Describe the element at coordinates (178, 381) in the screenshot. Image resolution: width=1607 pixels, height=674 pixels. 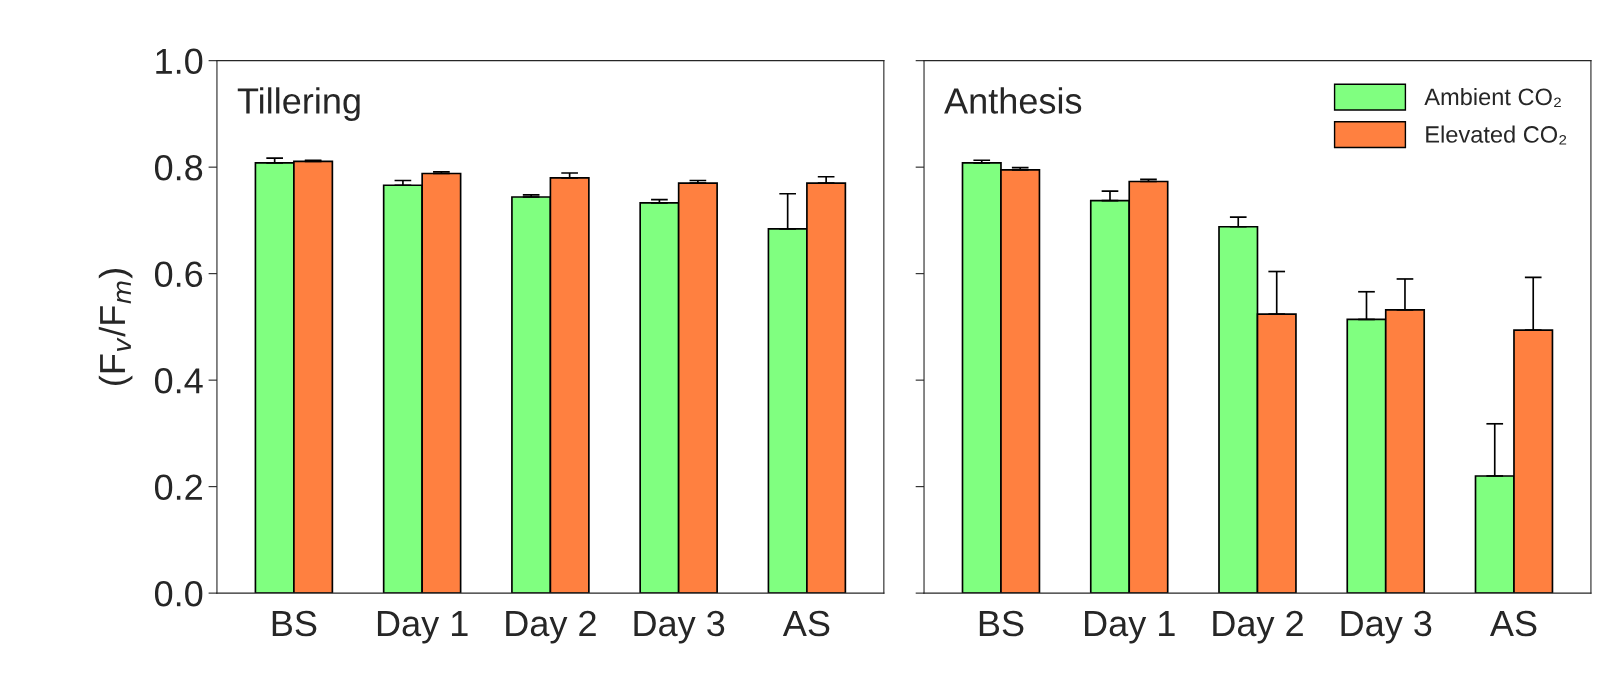
I see `y-tick-label: 0.4` at that location.